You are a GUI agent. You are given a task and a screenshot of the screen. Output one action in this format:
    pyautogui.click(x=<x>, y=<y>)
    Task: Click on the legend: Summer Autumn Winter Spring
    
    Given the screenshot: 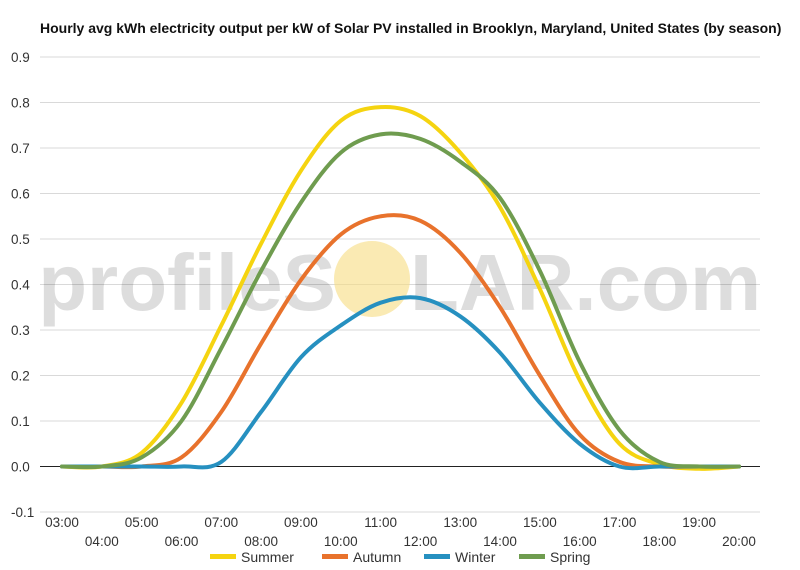 What is the action you would take?
    pyautogui.click(x=400, y=557)
    